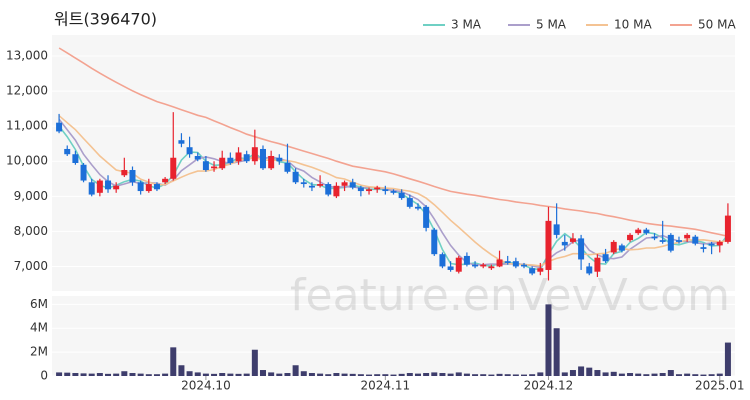 The image size is (750, 400). What do you see at coordinates (720, 386) in the screenshot?
I see `x-tick-label: 2025.01` at bounding box center [720, 386].